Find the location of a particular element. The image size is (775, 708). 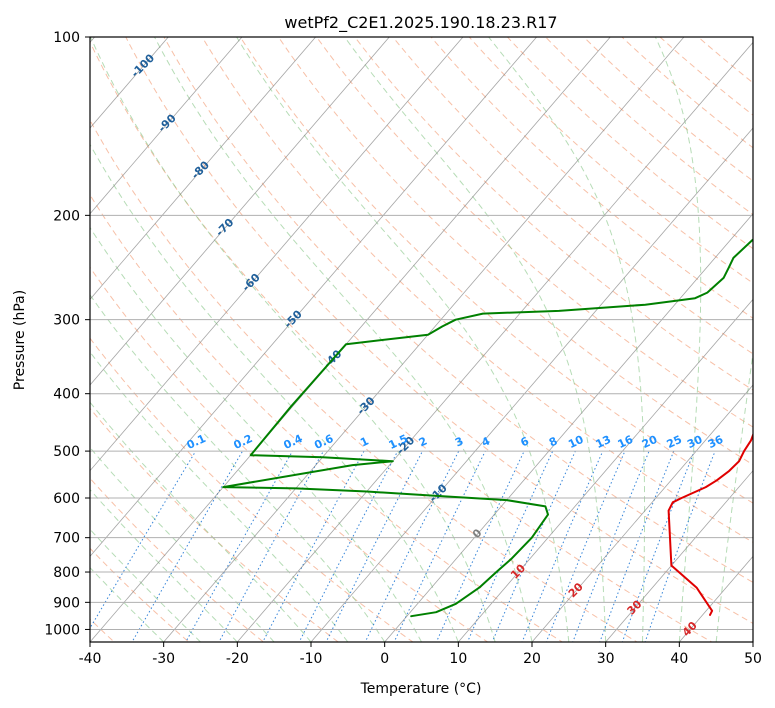

mixing-ratio-label: 16 is located at coordinates (626, 442).